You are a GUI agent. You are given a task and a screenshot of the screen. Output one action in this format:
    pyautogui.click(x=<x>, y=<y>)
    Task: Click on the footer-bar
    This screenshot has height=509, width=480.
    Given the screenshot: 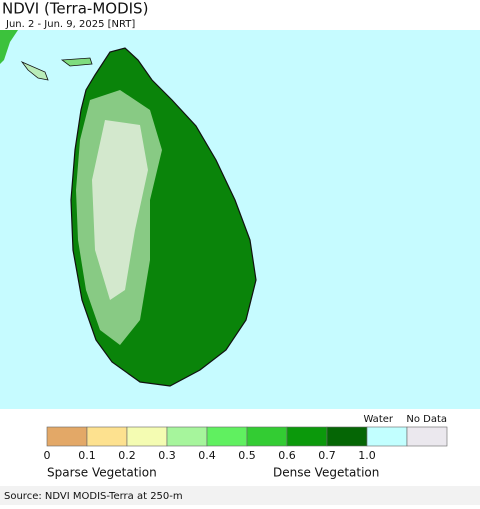 What is the action you would take?
    pyautogui.click(x=240, y=495)
    